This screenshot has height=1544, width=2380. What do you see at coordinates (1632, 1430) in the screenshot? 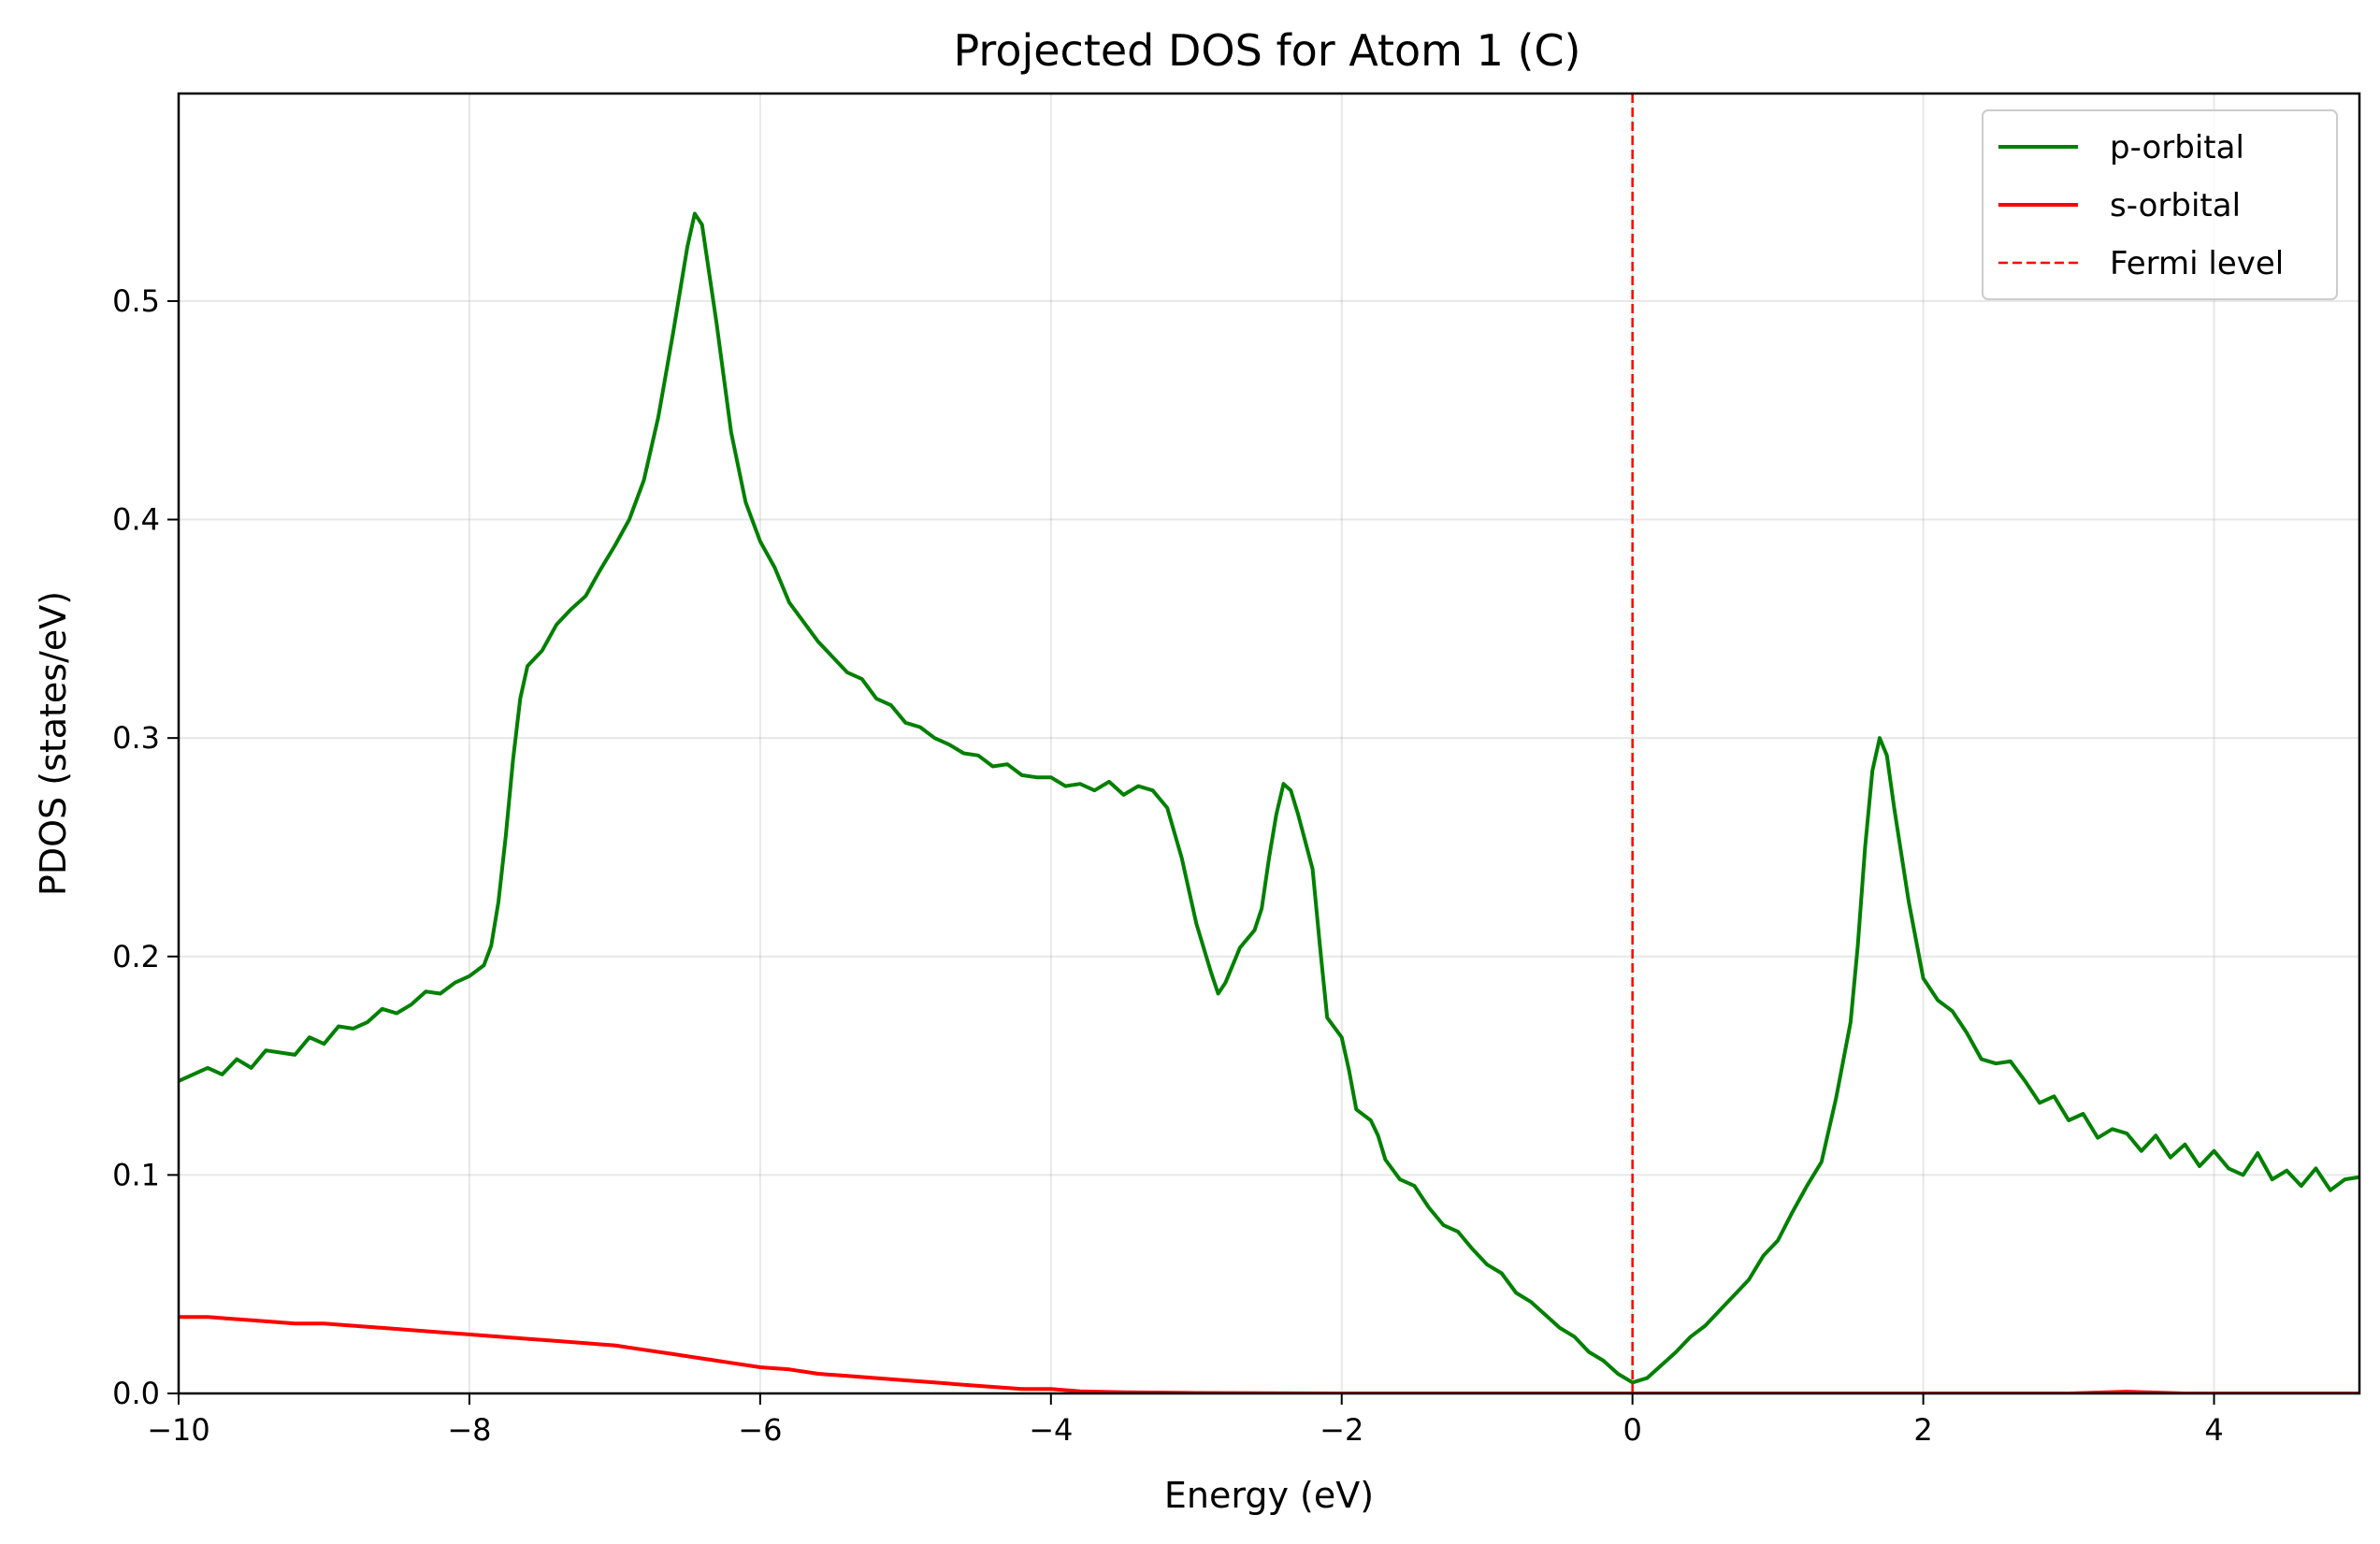
I see `x-tick-label: 0` at bounding box center [1632, 1430].